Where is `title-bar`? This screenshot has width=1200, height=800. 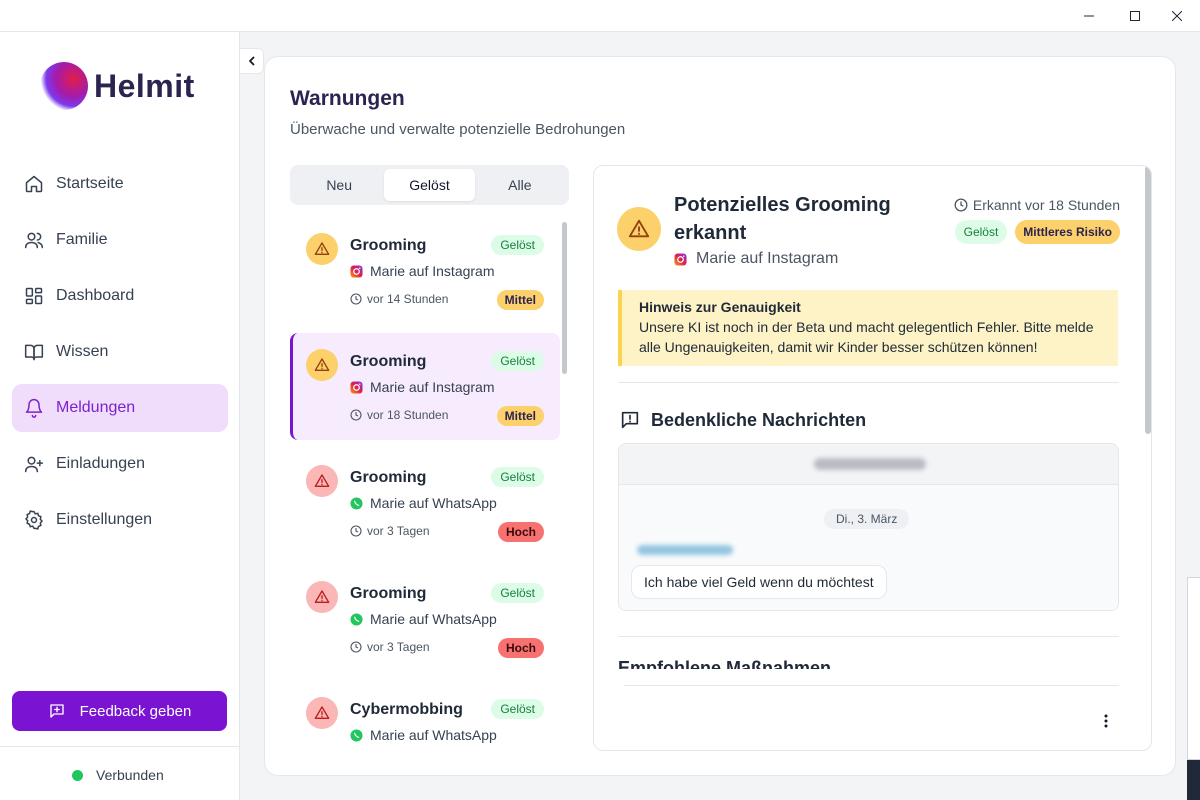 title-bar is located at coordinates (600, 16).